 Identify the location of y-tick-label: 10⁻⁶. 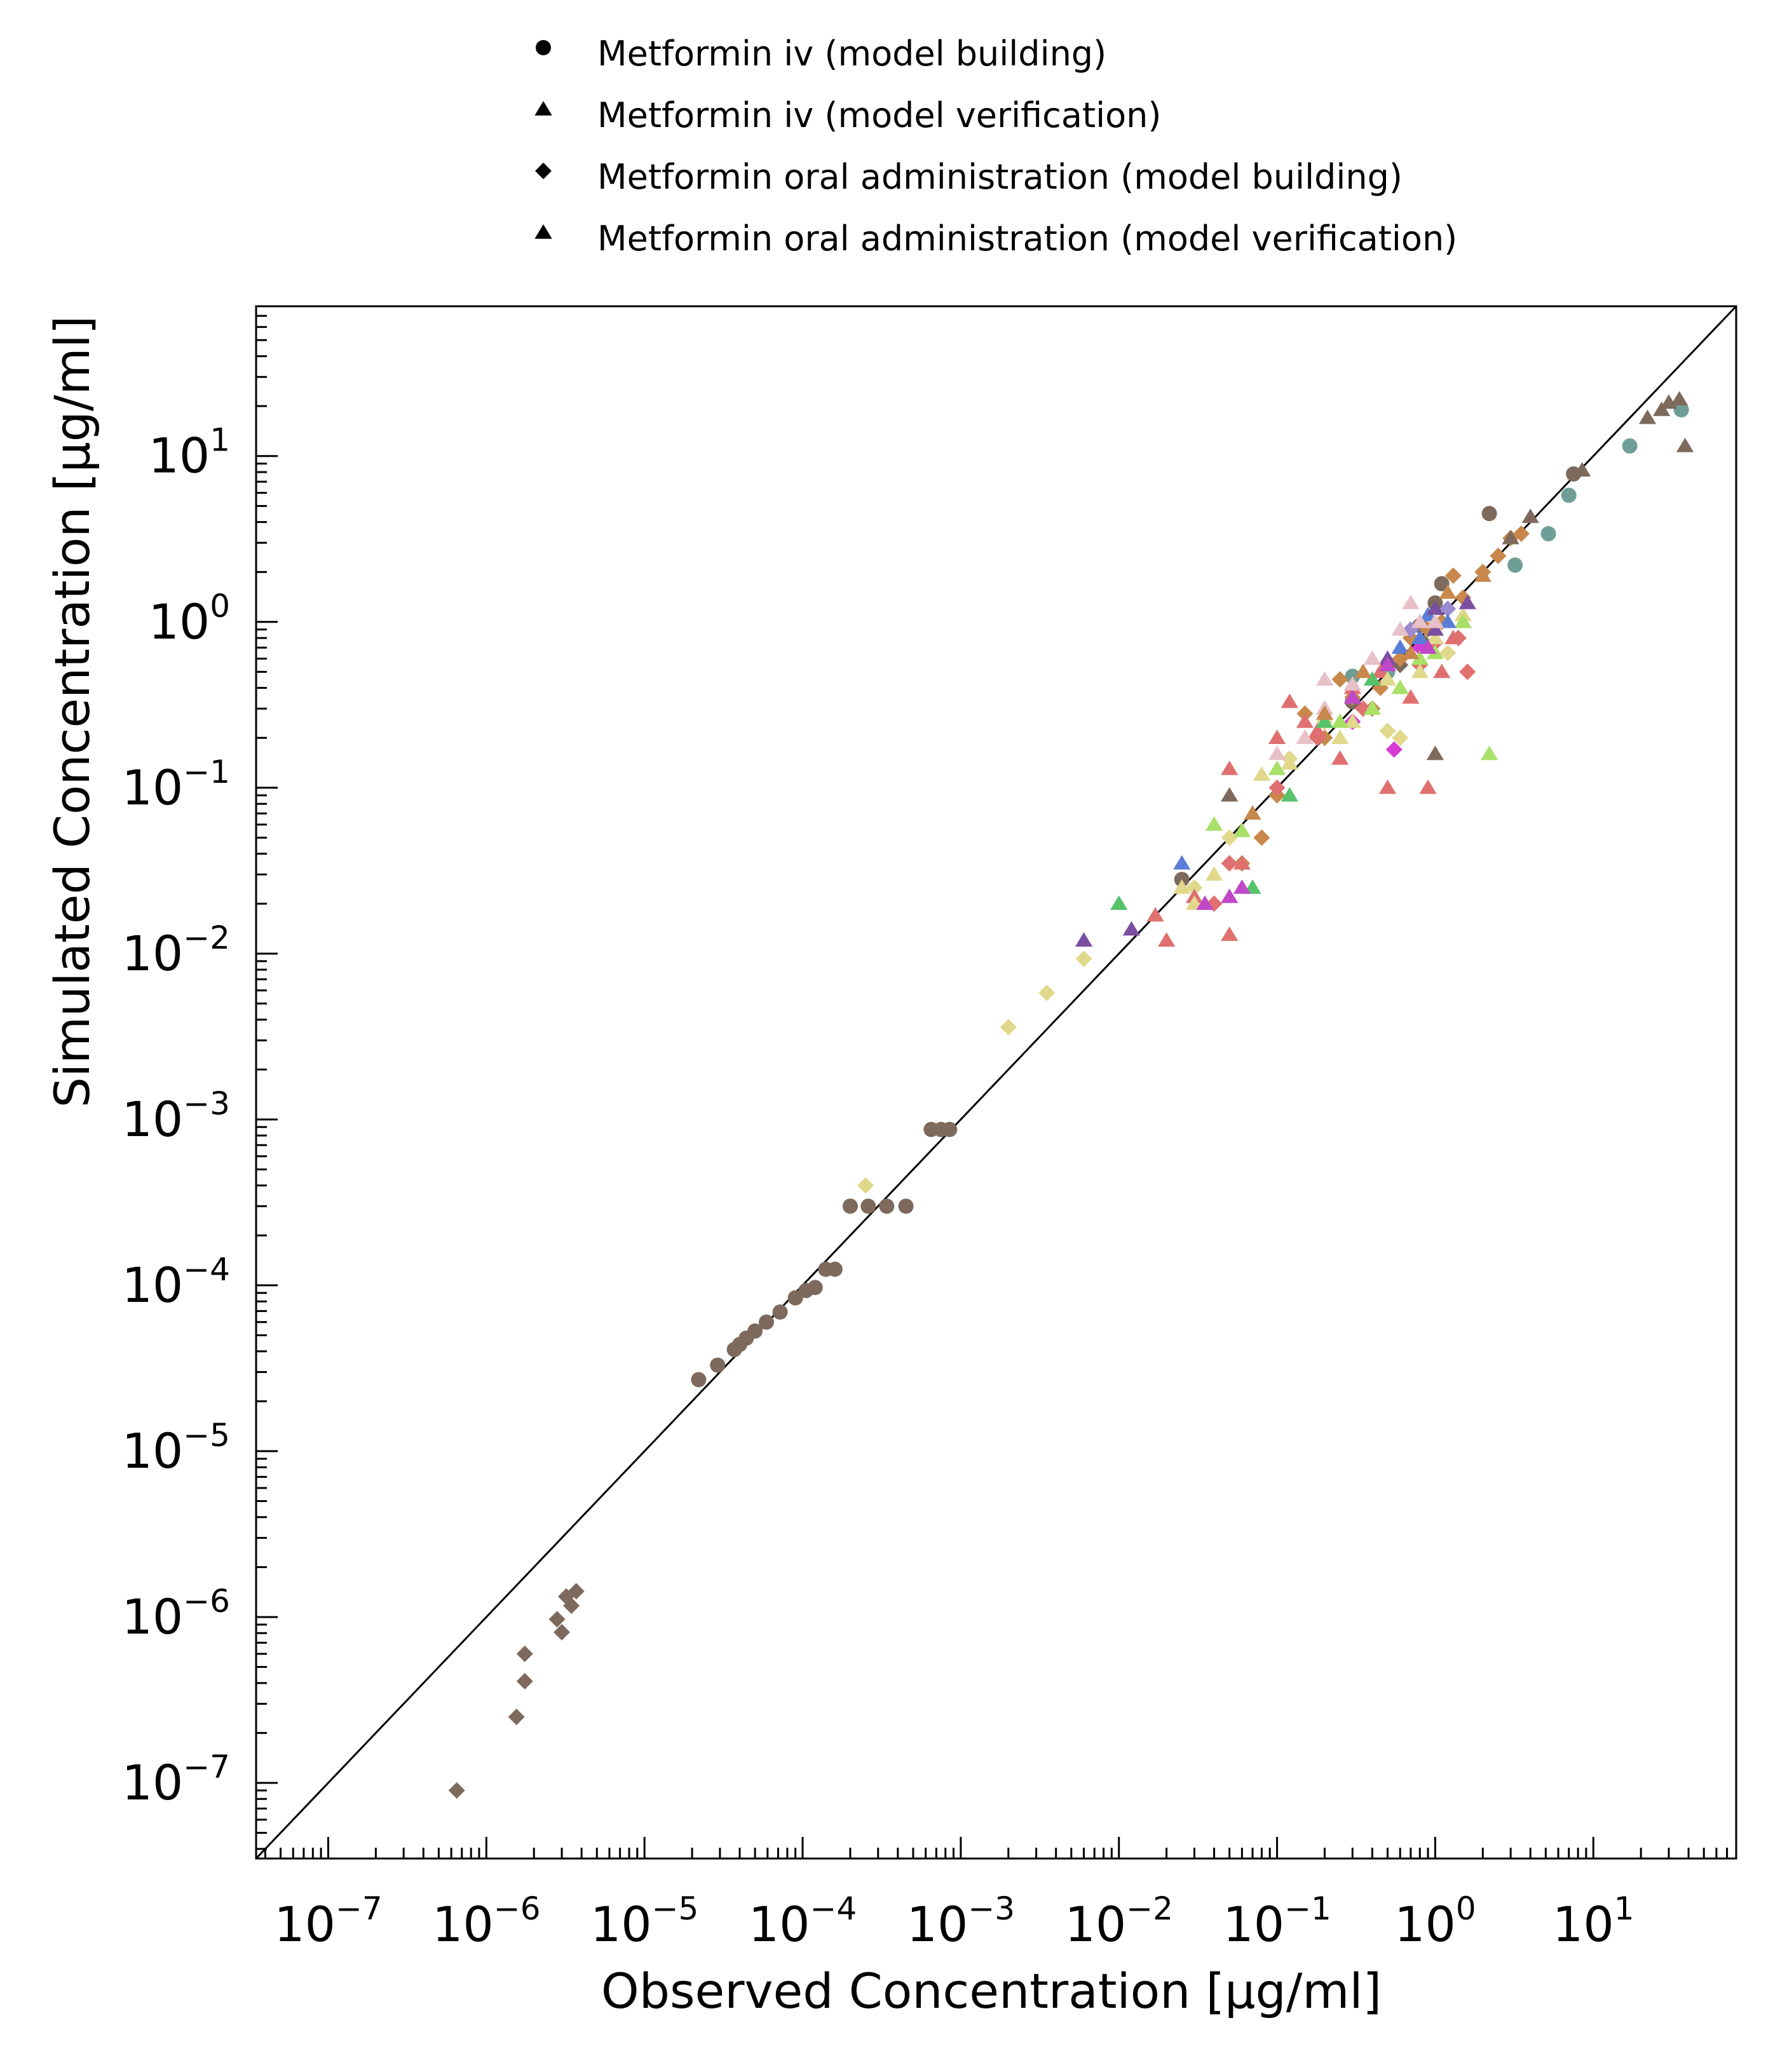
(176, 1614).